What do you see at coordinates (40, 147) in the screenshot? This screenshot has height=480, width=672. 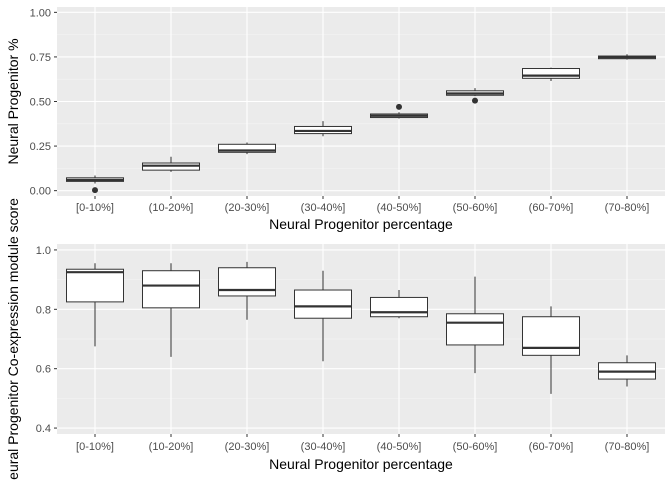 I see `y-tick-label: 0.25` at bounding box center [40, 147].